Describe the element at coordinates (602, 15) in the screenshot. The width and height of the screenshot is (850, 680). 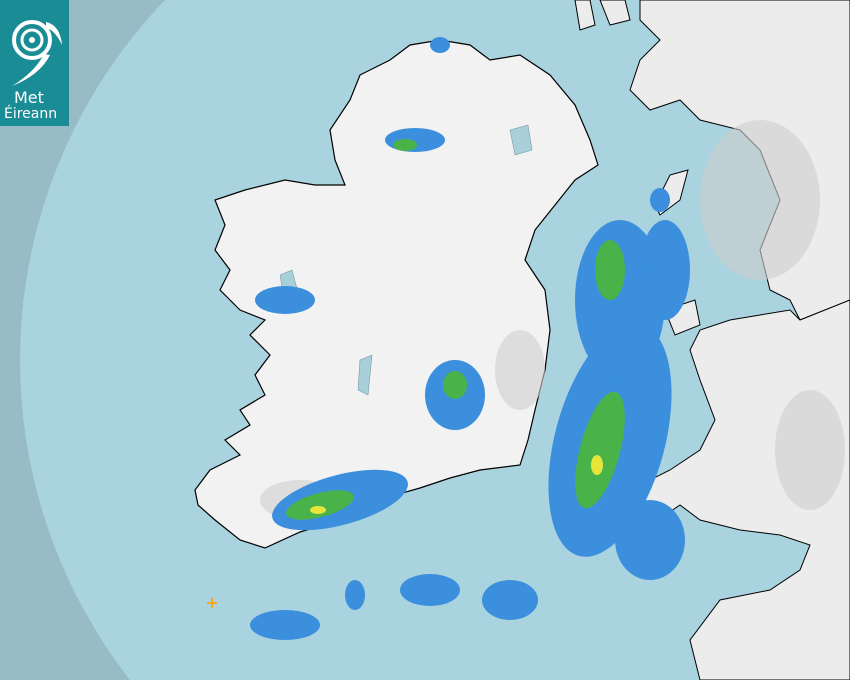
I see `scottish-islands` at that location.